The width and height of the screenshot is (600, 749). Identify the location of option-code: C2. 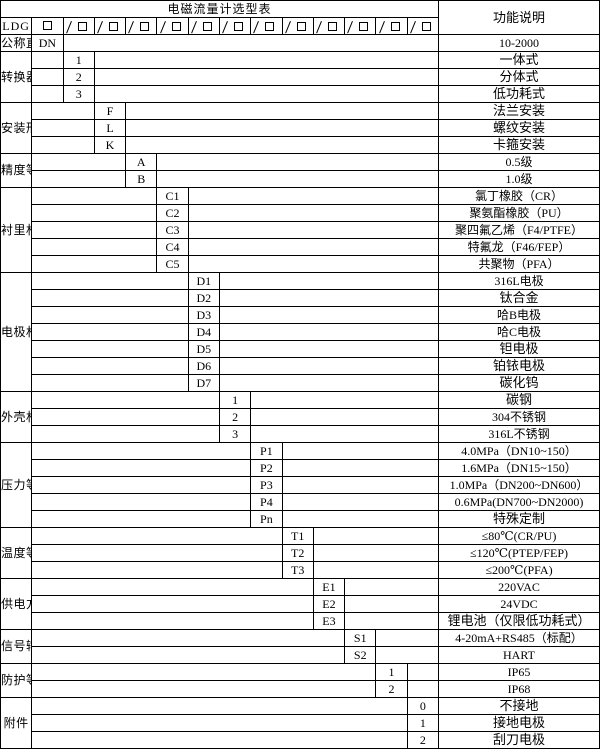
(172, 213).